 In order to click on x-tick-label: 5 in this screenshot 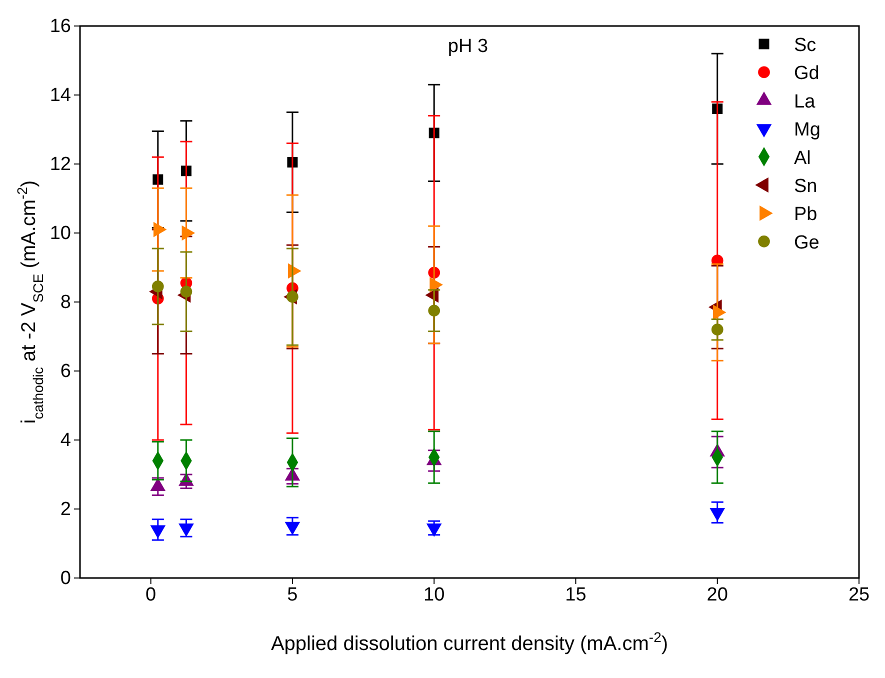, I will do `click(292, 595)`.